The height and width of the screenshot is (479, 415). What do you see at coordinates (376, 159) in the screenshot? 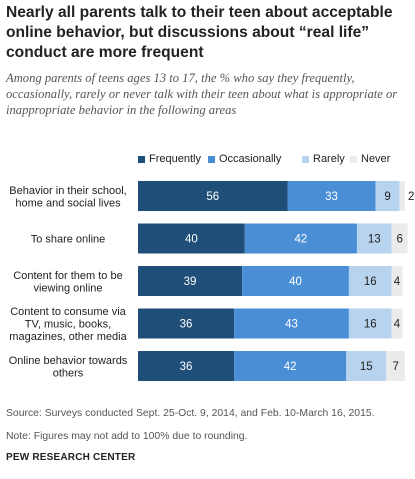
I see `legend-label-never: Never` at bounding box center [376, 159].